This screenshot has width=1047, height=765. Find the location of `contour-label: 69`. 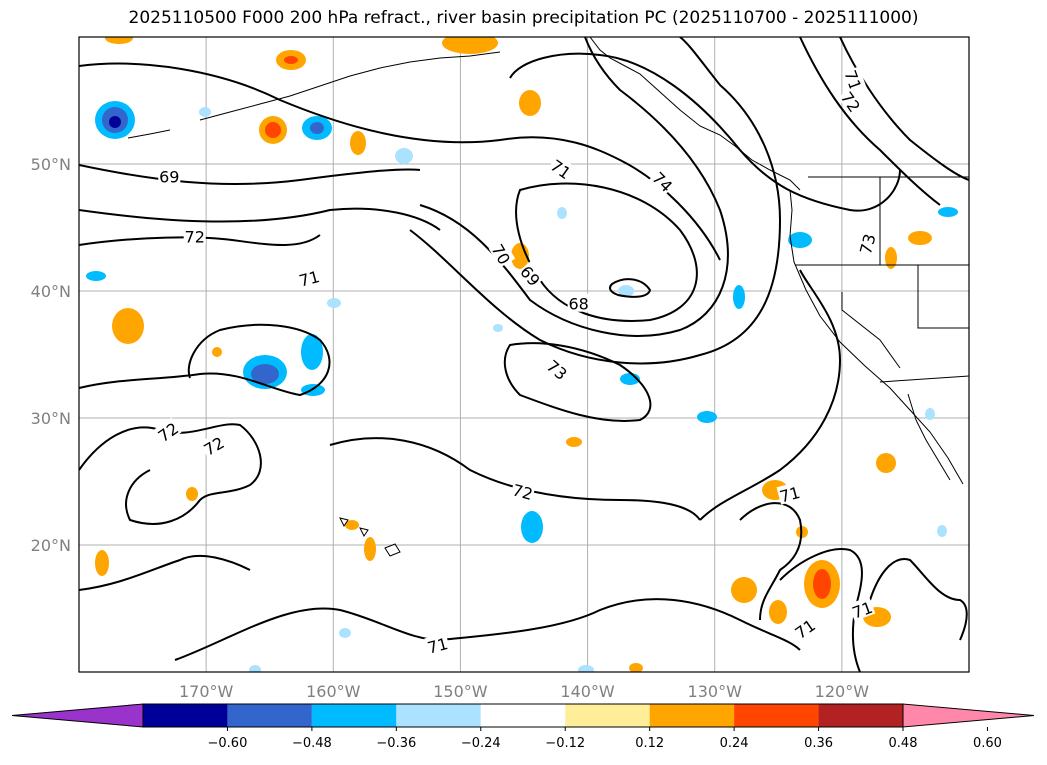

contour-label: 69 is located at coordinates (169, 176).